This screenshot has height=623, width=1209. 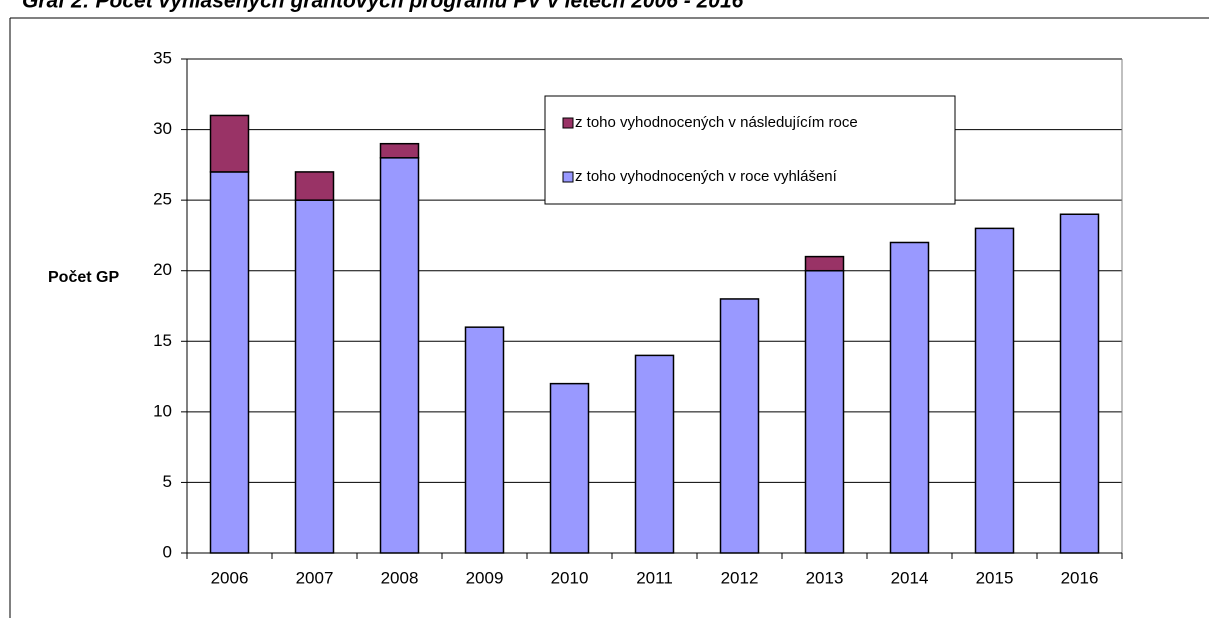 I want to click on x-tick-label: 2013, so click(x=825, y=577).